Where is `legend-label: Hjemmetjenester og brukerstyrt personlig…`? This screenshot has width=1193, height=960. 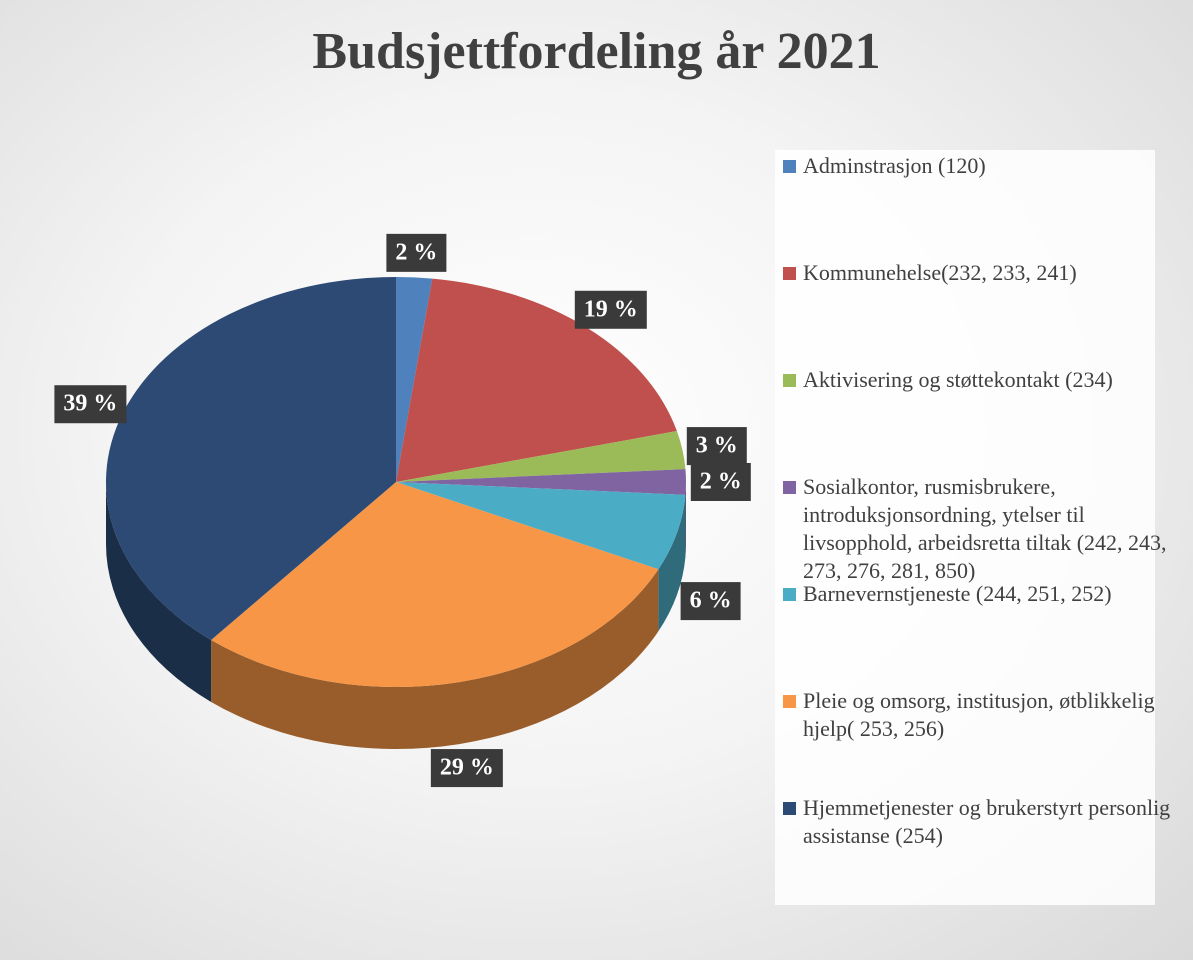 legend-label: Hjemmetjenester og brukerstyrt personlig… is located at coordinates (987, 821).